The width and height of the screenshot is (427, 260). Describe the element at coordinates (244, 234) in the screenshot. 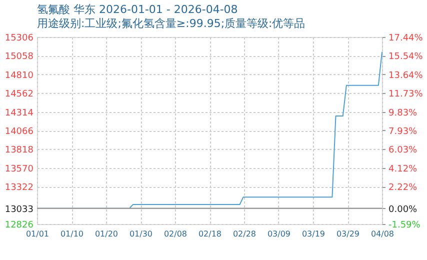

I see `x-tick-label: 02/28` at that location.